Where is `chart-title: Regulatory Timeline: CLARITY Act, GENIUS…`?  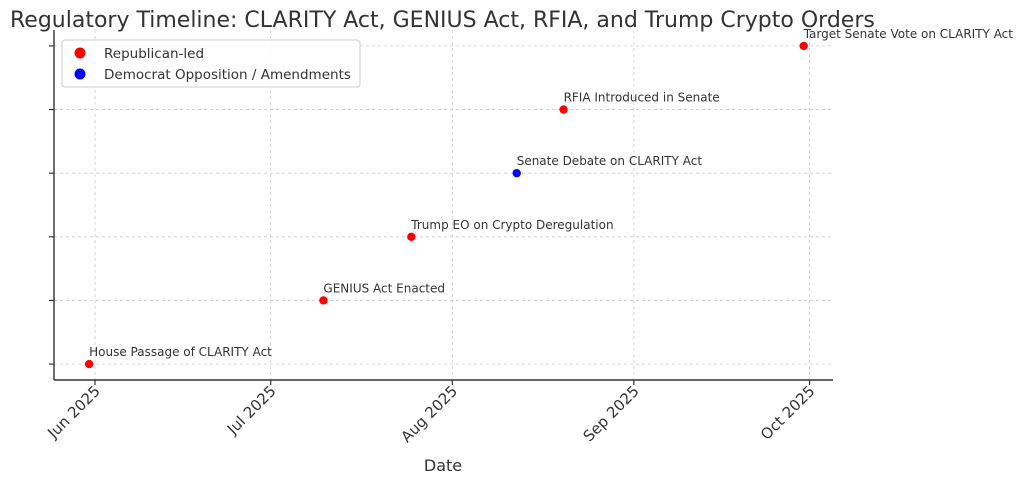
chart-title: Regulatory Timeline: CLARITY Act, GENIUS… is located at coordinates (442, 20).